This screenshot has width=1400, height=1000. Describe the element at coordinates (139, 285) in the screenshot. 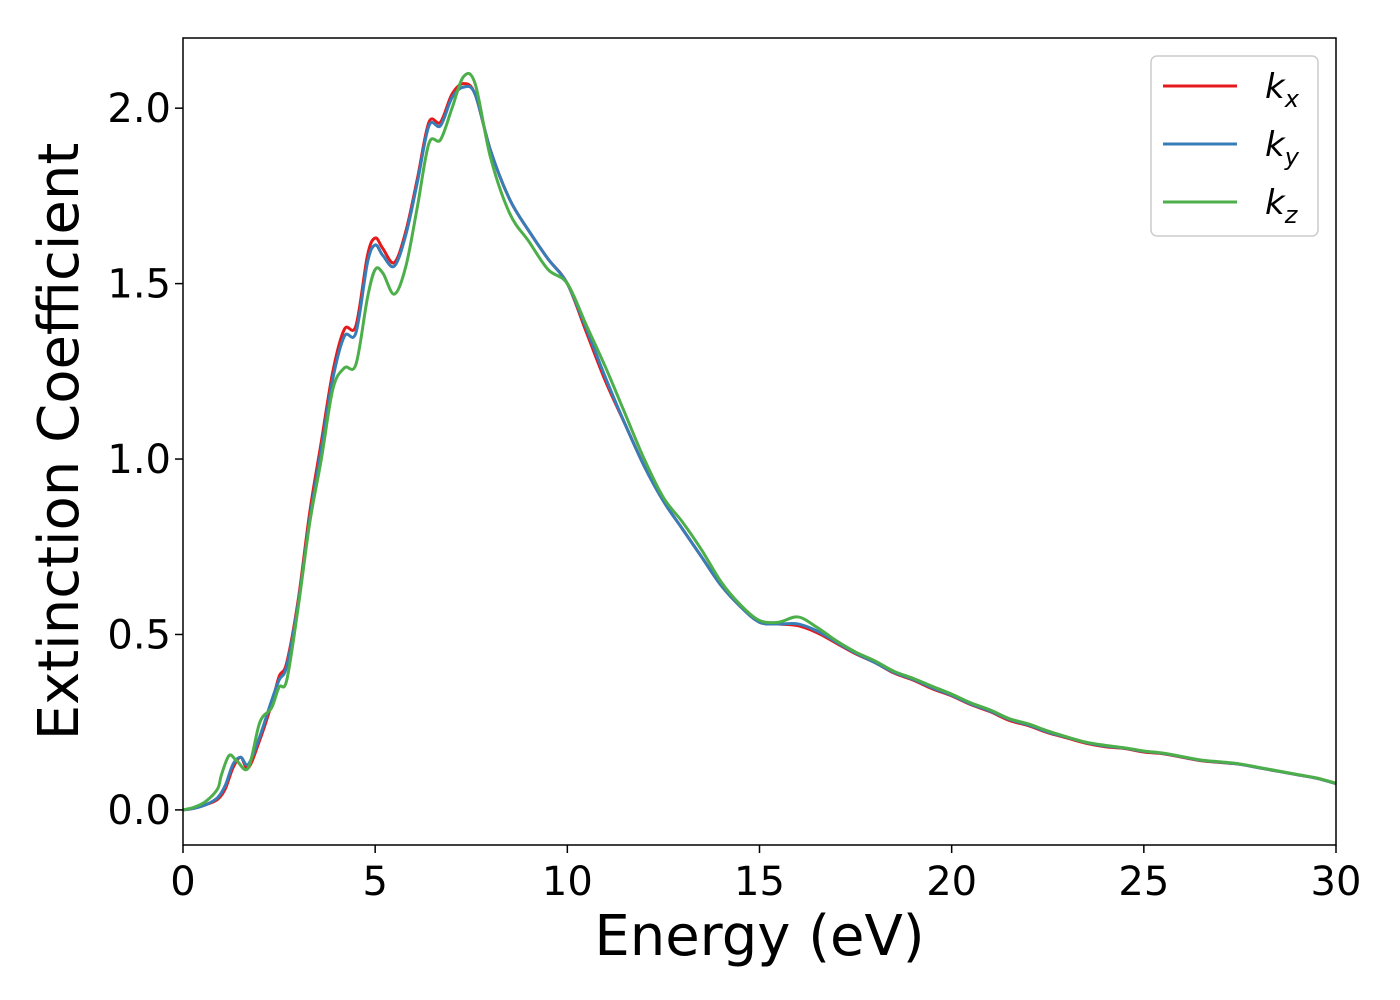

I see `y-tick-label: 1.5` at that location.